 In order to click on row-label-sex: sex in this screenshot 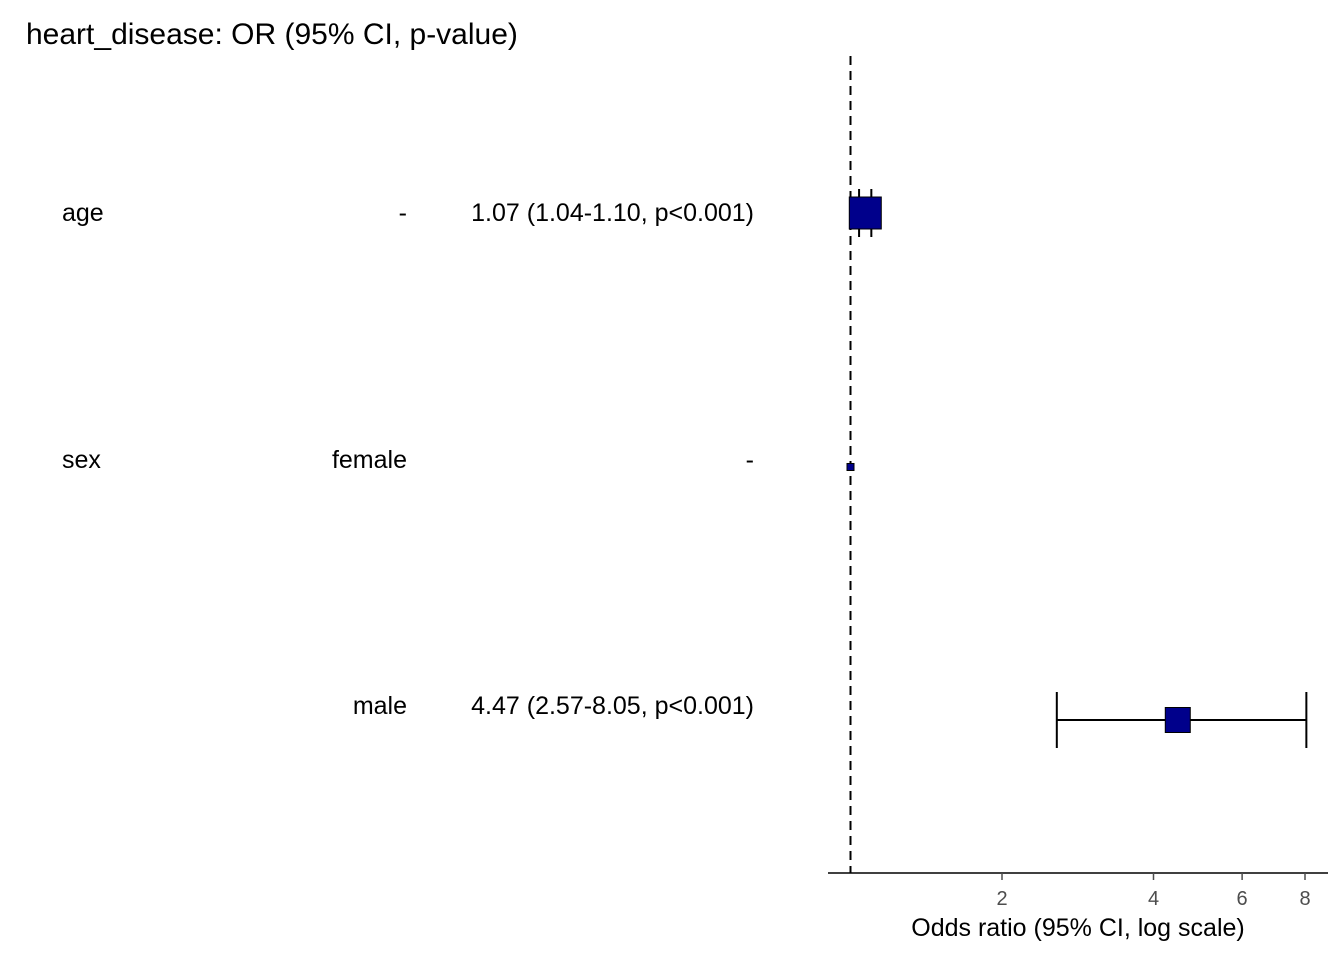, I will do `click(81, 460)`.